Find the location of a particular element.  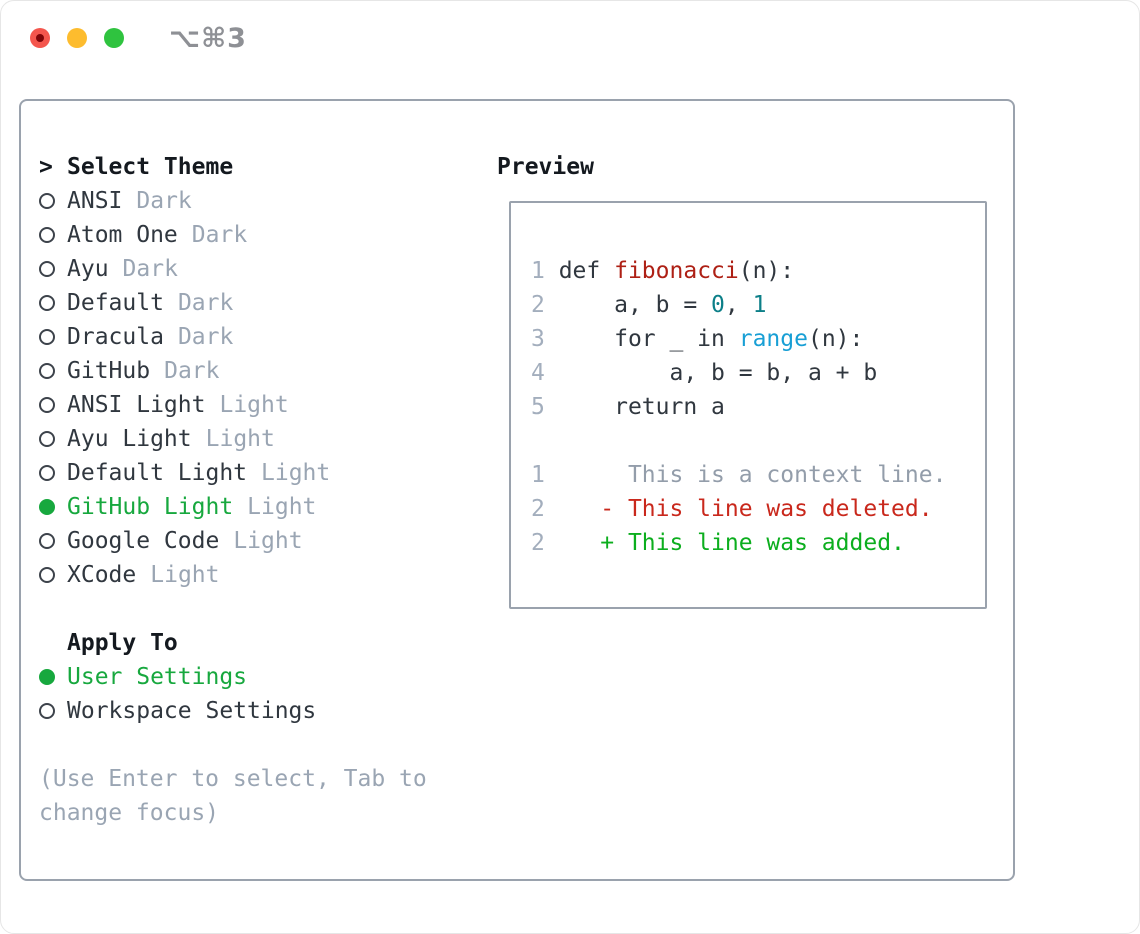

theme-option-ansi-light: ANSI Light Light is located at coordinates (254, 405).